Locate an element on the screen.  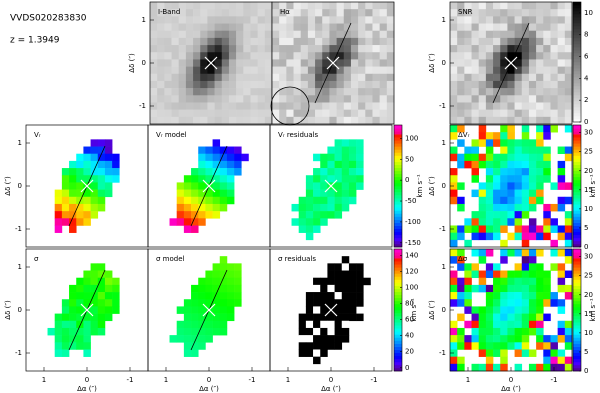
panel-label: σ is located at coordinates (36, 259).